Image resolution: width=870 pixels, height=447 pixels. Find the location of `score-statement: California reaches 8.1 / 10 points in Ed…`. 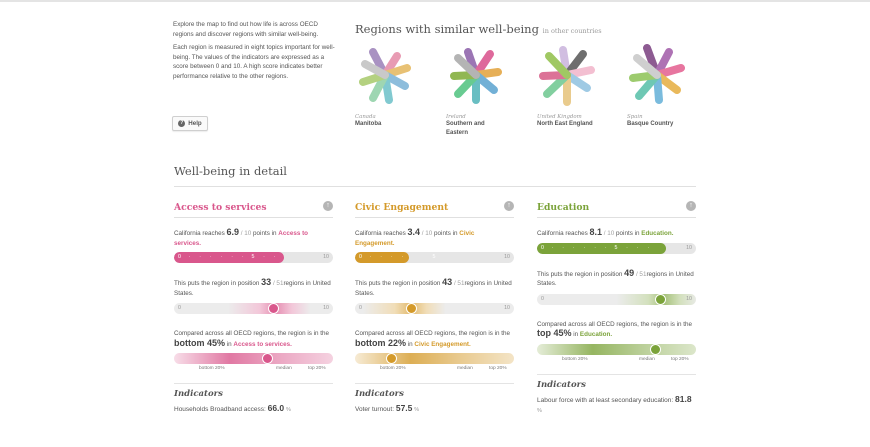

score-statement: California reaches 8.1 / 10 points in Ed… is located at coordinates (616, 233).